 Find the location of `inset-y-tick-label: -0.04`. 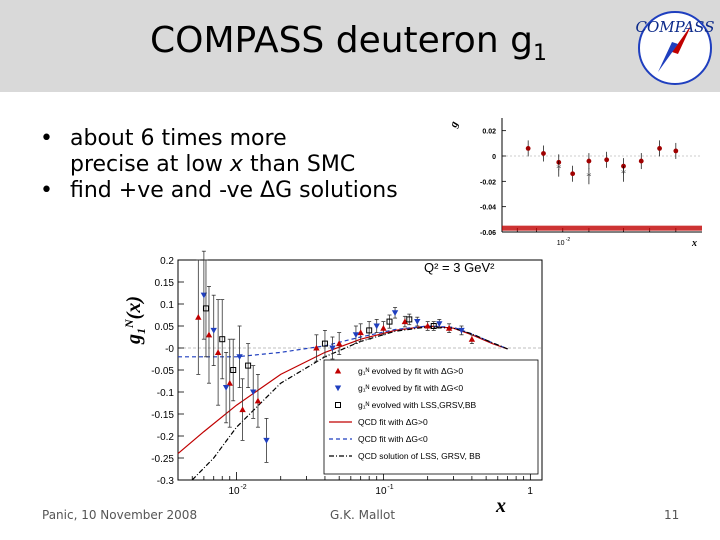

inset-y-tick-label: -0.04 is located at coordinates (488, 208).